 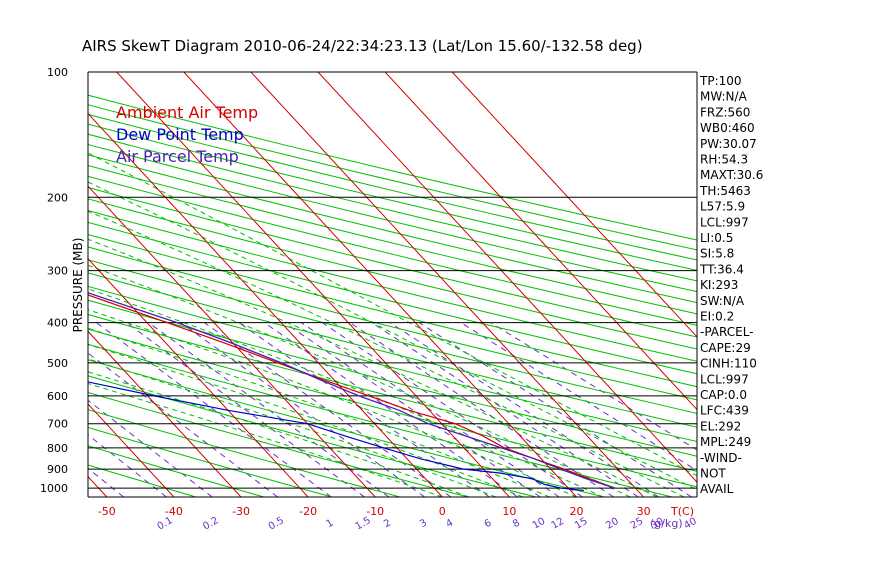 I want to click on x-axis-label: T(C), so click(x=682, y=511).